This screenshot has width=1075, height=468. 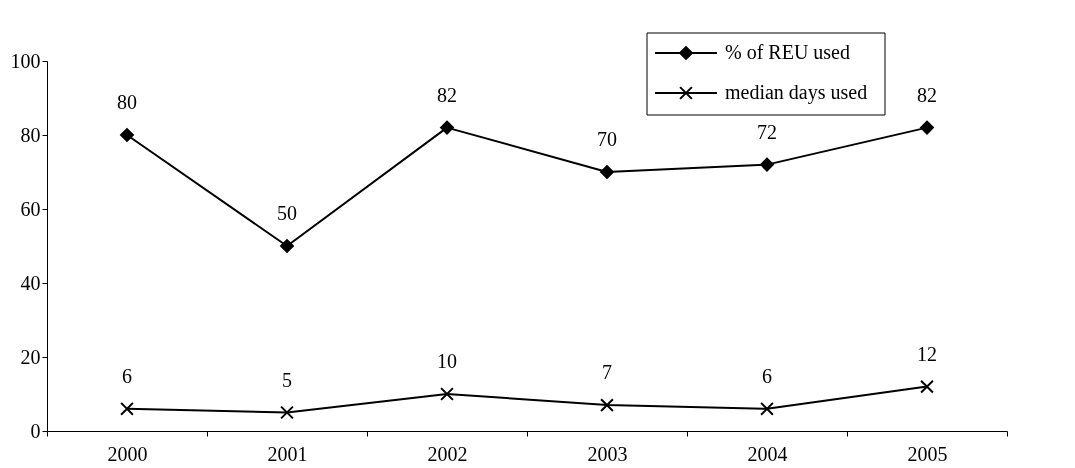 What do you see at coordinates (30, 134) in the screenshot?
I see `y-tick-label: 80` at bounding box center [30, 134].